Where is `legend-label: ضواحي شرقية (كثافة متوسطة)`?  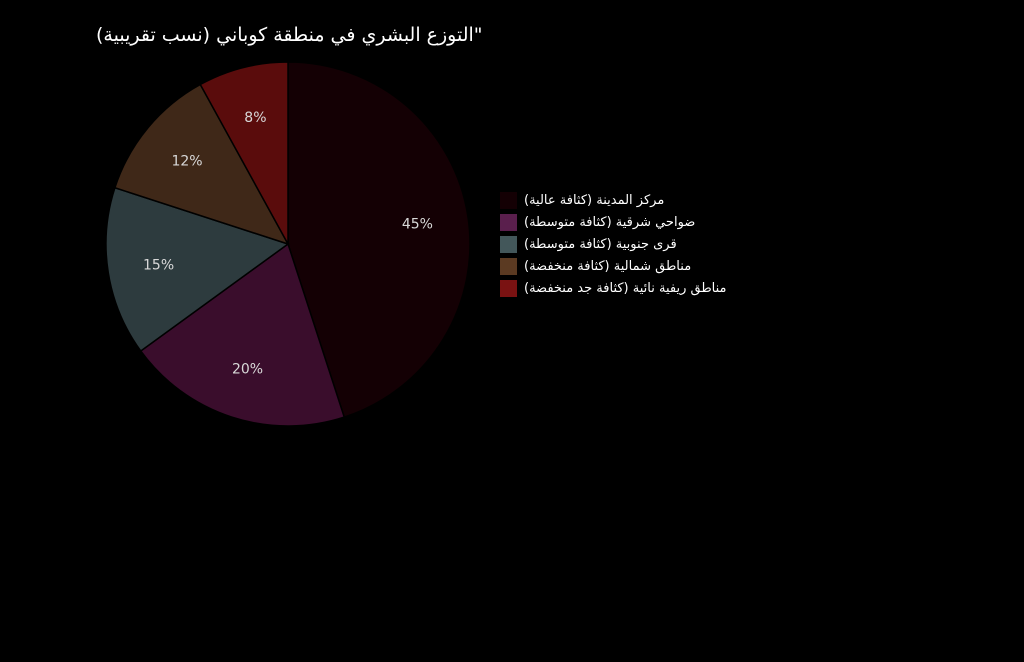
legend-label: ضواحي شرقية (كثافة متوسطة) is located at coordinates (610, 222).